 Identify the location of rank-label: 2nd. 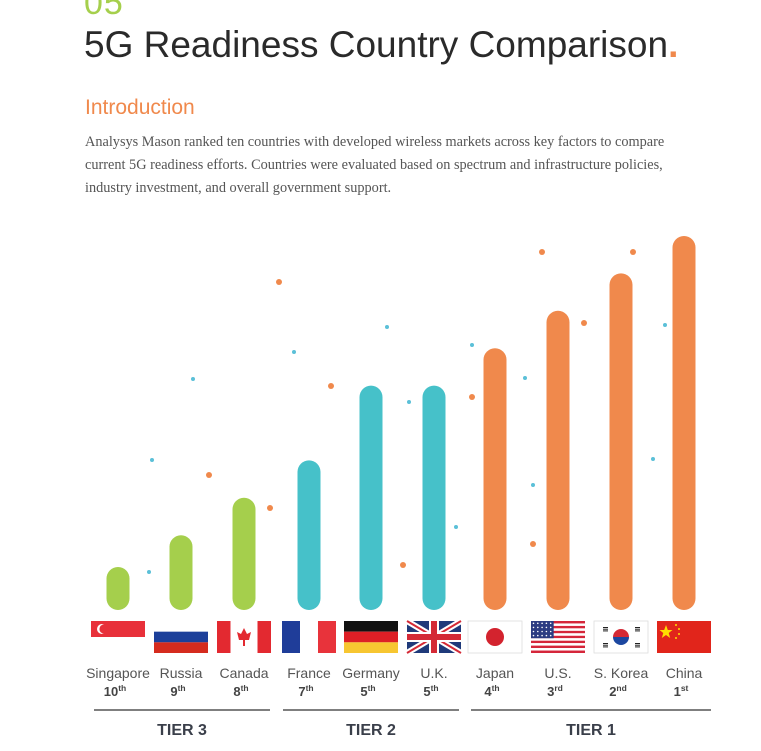
(618, 691).